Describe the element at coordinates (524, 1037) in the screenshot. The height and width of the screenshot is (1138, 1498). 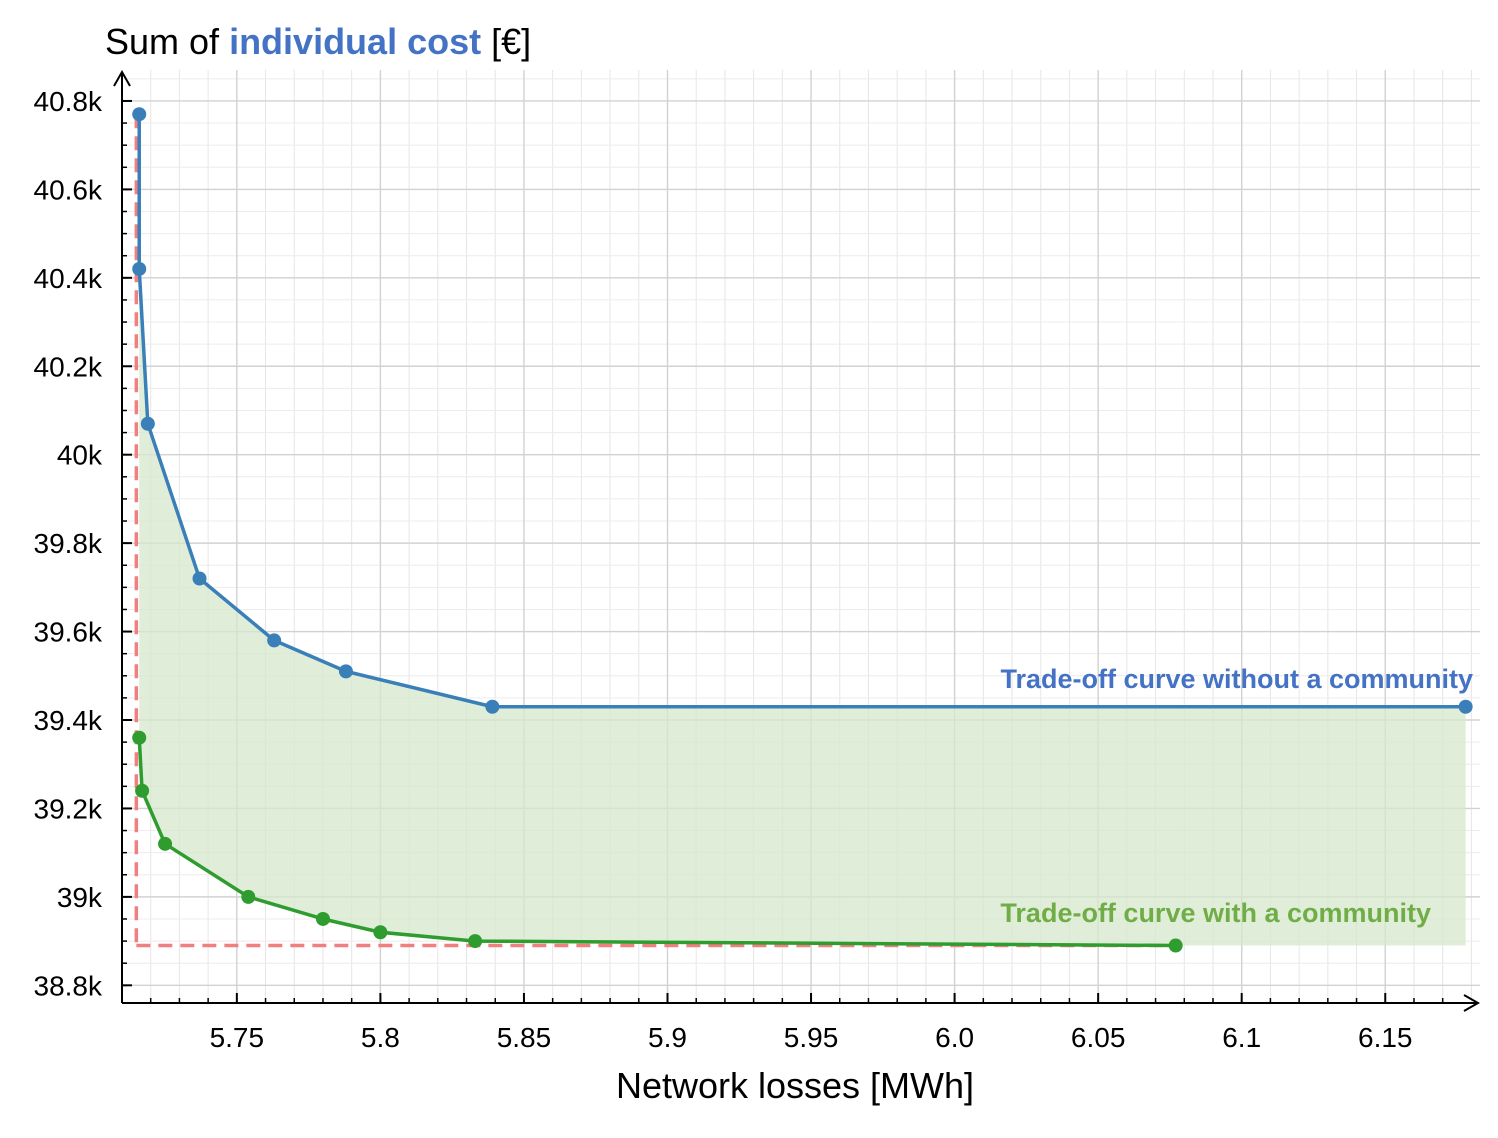
I see `x-tick-label: 5.85` at that location.